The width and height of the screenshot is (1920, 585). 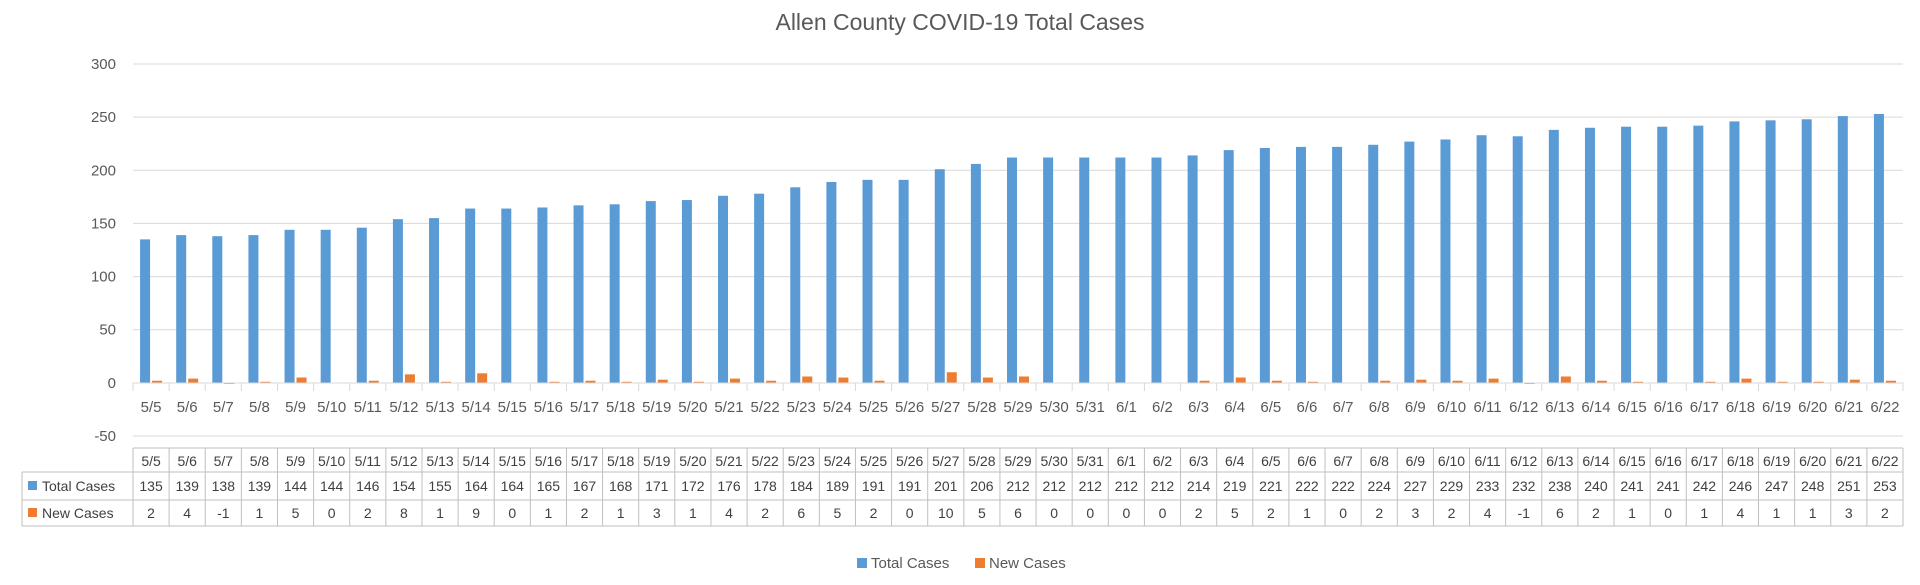 What do you see at coordinates (296, 461) in the screenshot?
I see `table-header-cell: 5/9` at bounding box center [296, 461].